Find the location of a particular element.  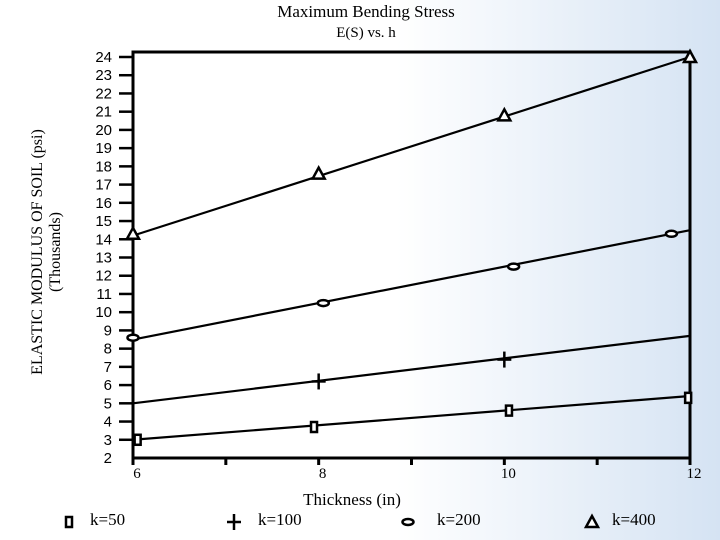

y-tick-label: 10 is located at coordinates (103, 312).